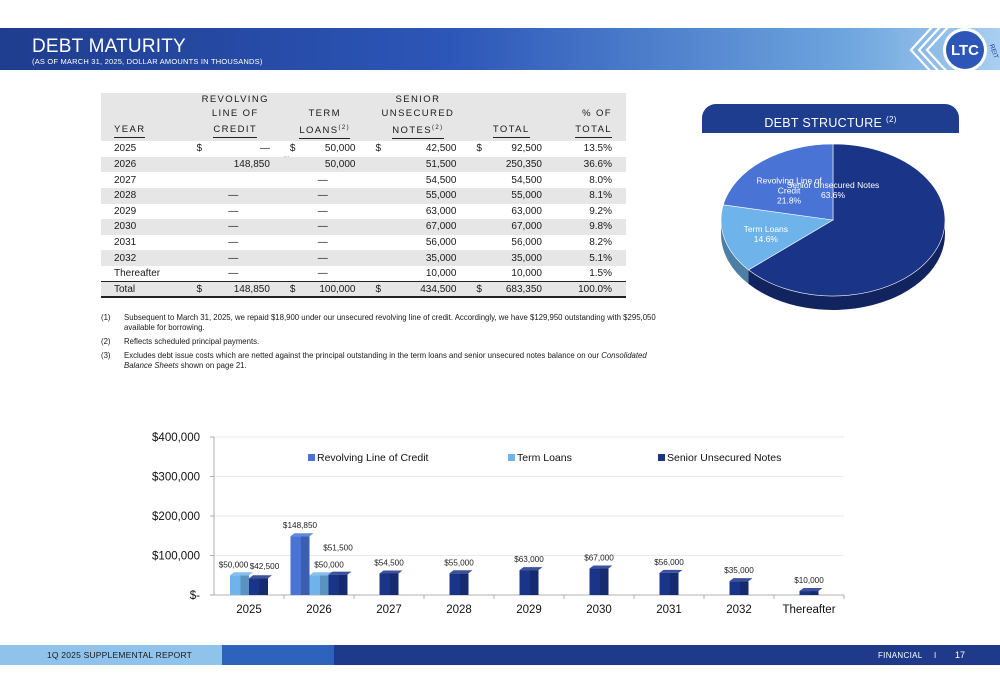  Describe the element at coordinates (600, 211) in the screenshot. I see `pct-cell: 9.2%` at that location.